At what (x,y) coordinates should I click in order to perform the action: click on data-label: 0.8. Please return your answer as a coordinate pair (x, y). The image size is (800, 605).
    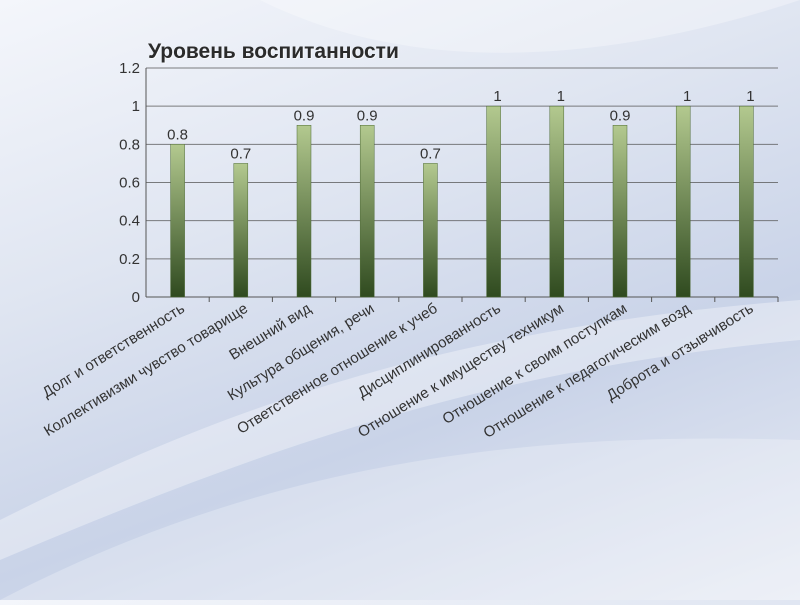
    Looking at the image, I should click on (177, 134).